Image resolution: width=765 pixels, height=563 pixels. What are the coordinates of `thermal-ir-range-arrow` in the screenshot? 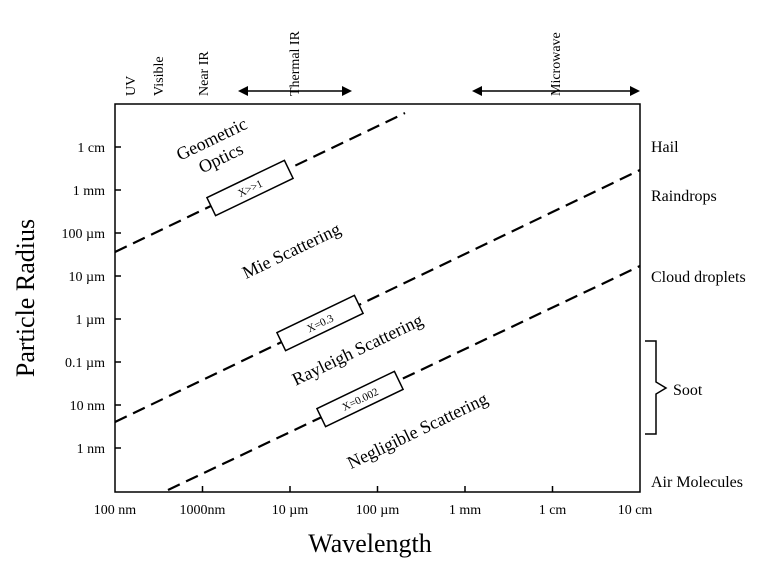 It's located at (295, 91).